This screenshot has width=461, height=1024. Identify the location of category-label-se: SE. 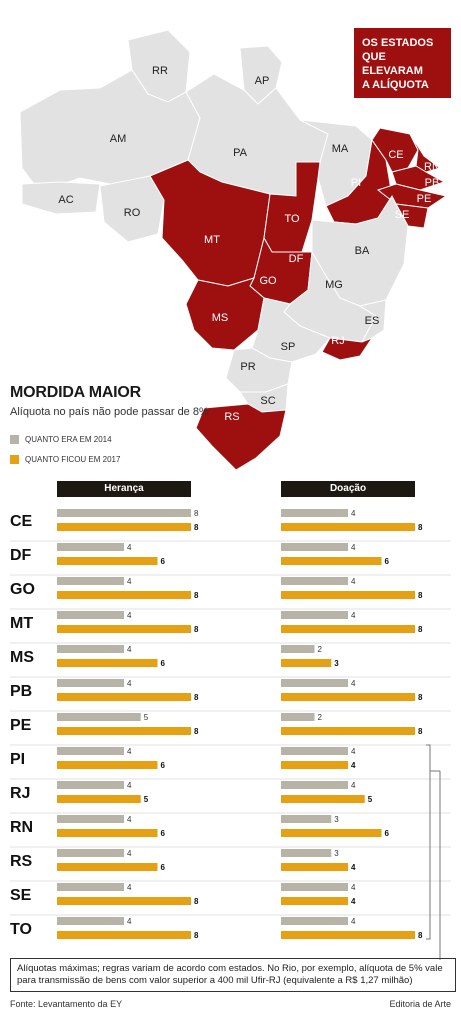
(21, 895).